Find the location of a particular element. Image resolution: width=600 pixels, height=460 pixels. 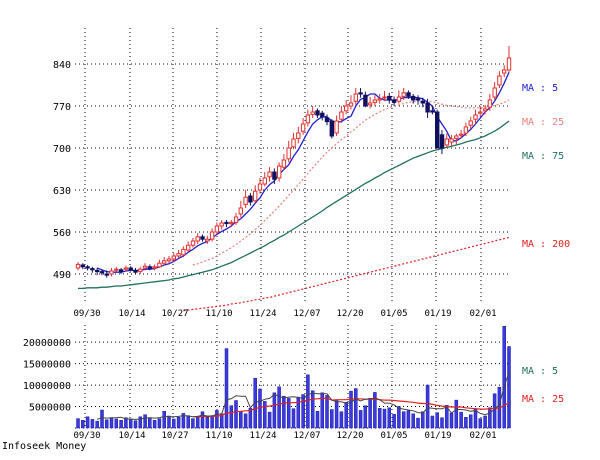

price-y-tick-label: 630 is located at coordinates (62, 191).